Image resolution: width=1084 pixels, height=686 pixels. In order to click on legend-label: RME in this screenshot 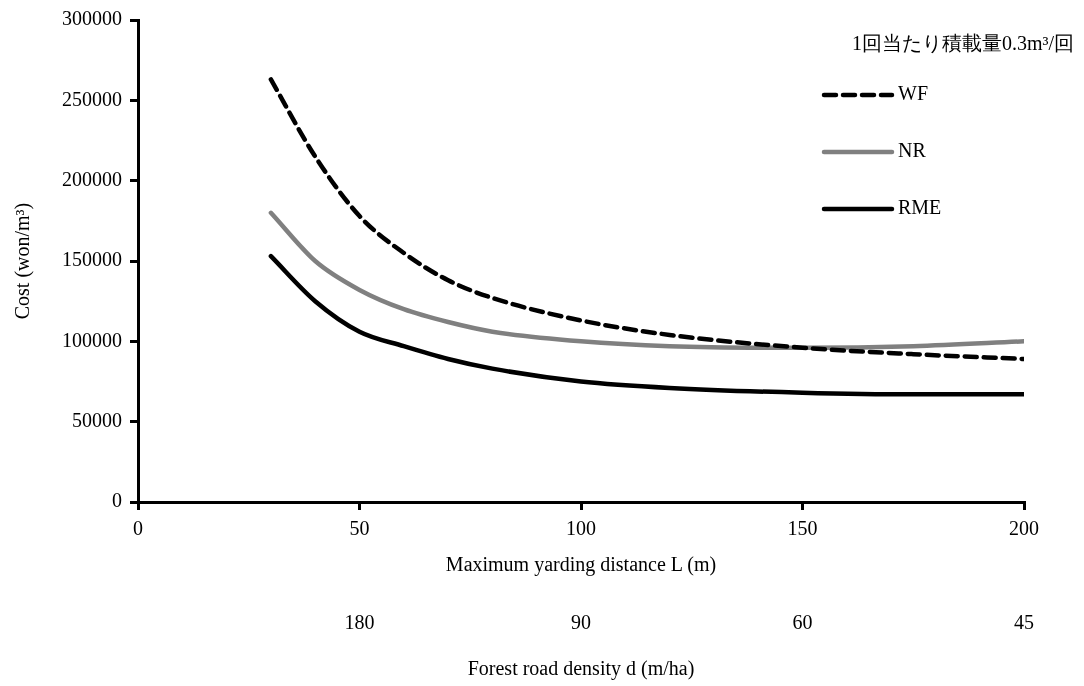, I will do `click(920, 207)`.